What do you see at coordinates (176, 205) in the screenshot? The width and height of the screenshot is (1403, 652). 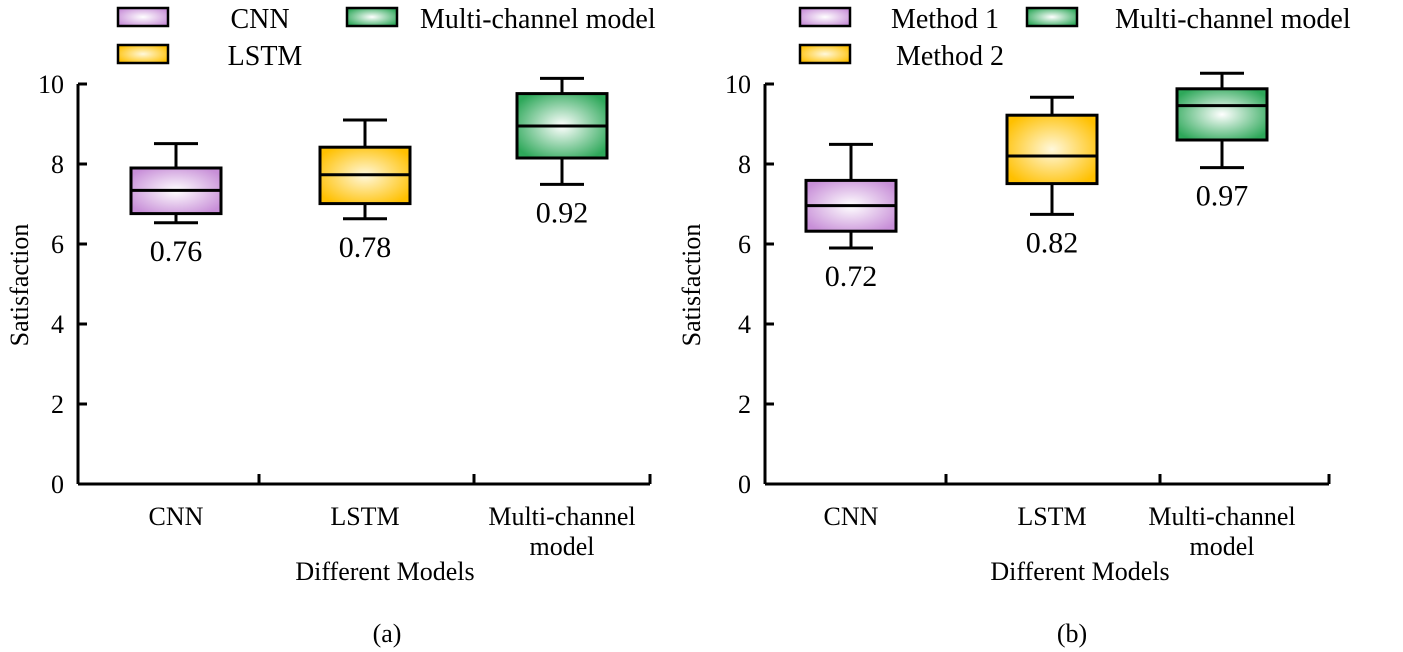 I see `box-1: 0.76` at bounding box center [176, 205].